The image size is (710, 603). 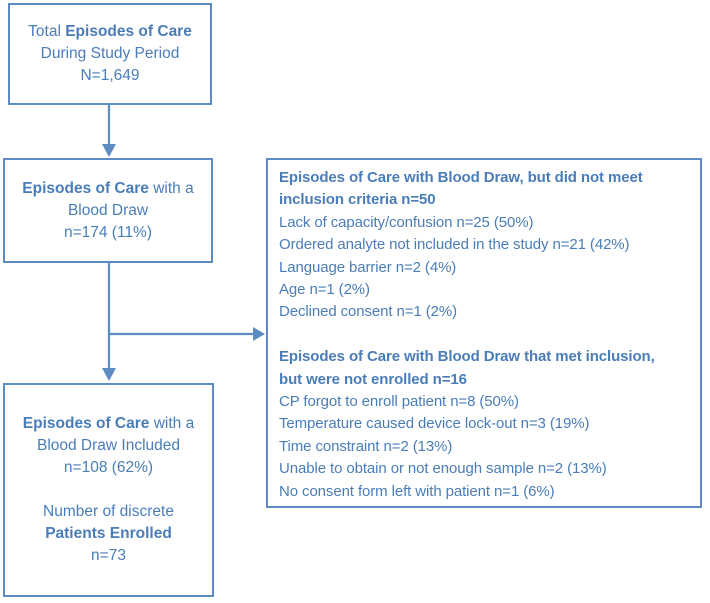 I want to click on exclusion-reason: Lack of capacity/confusion n=25 (50%), so click(x=406, y=222).